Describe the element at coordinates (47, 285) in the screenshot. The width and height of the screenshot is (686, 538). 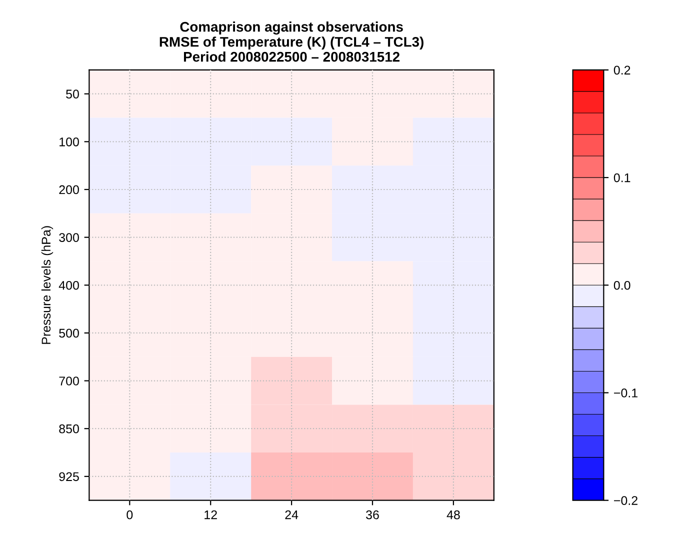
I see `y-axis-title: Pressure levels (hPa)` at that location.